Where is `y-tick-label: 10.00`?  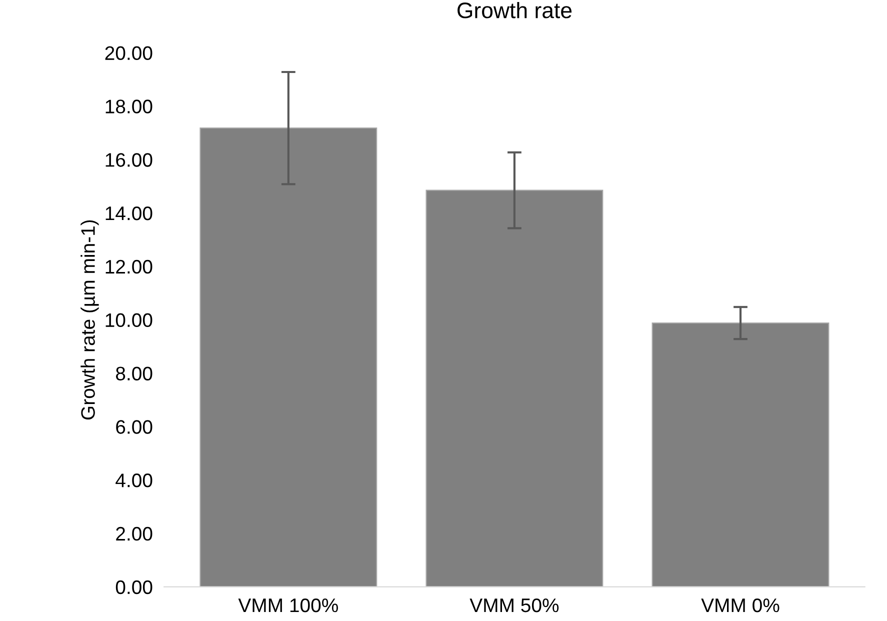
y-tick-label: 10.00 is located at coordinates (129, 320).